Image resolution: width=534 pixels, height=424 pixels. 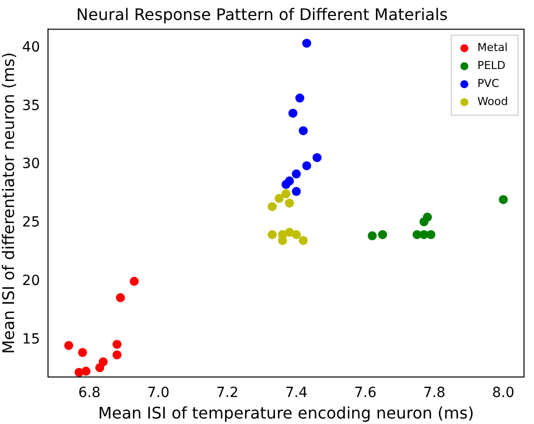 I want to click on legend-label: PELD, so click(x=491, y=65).